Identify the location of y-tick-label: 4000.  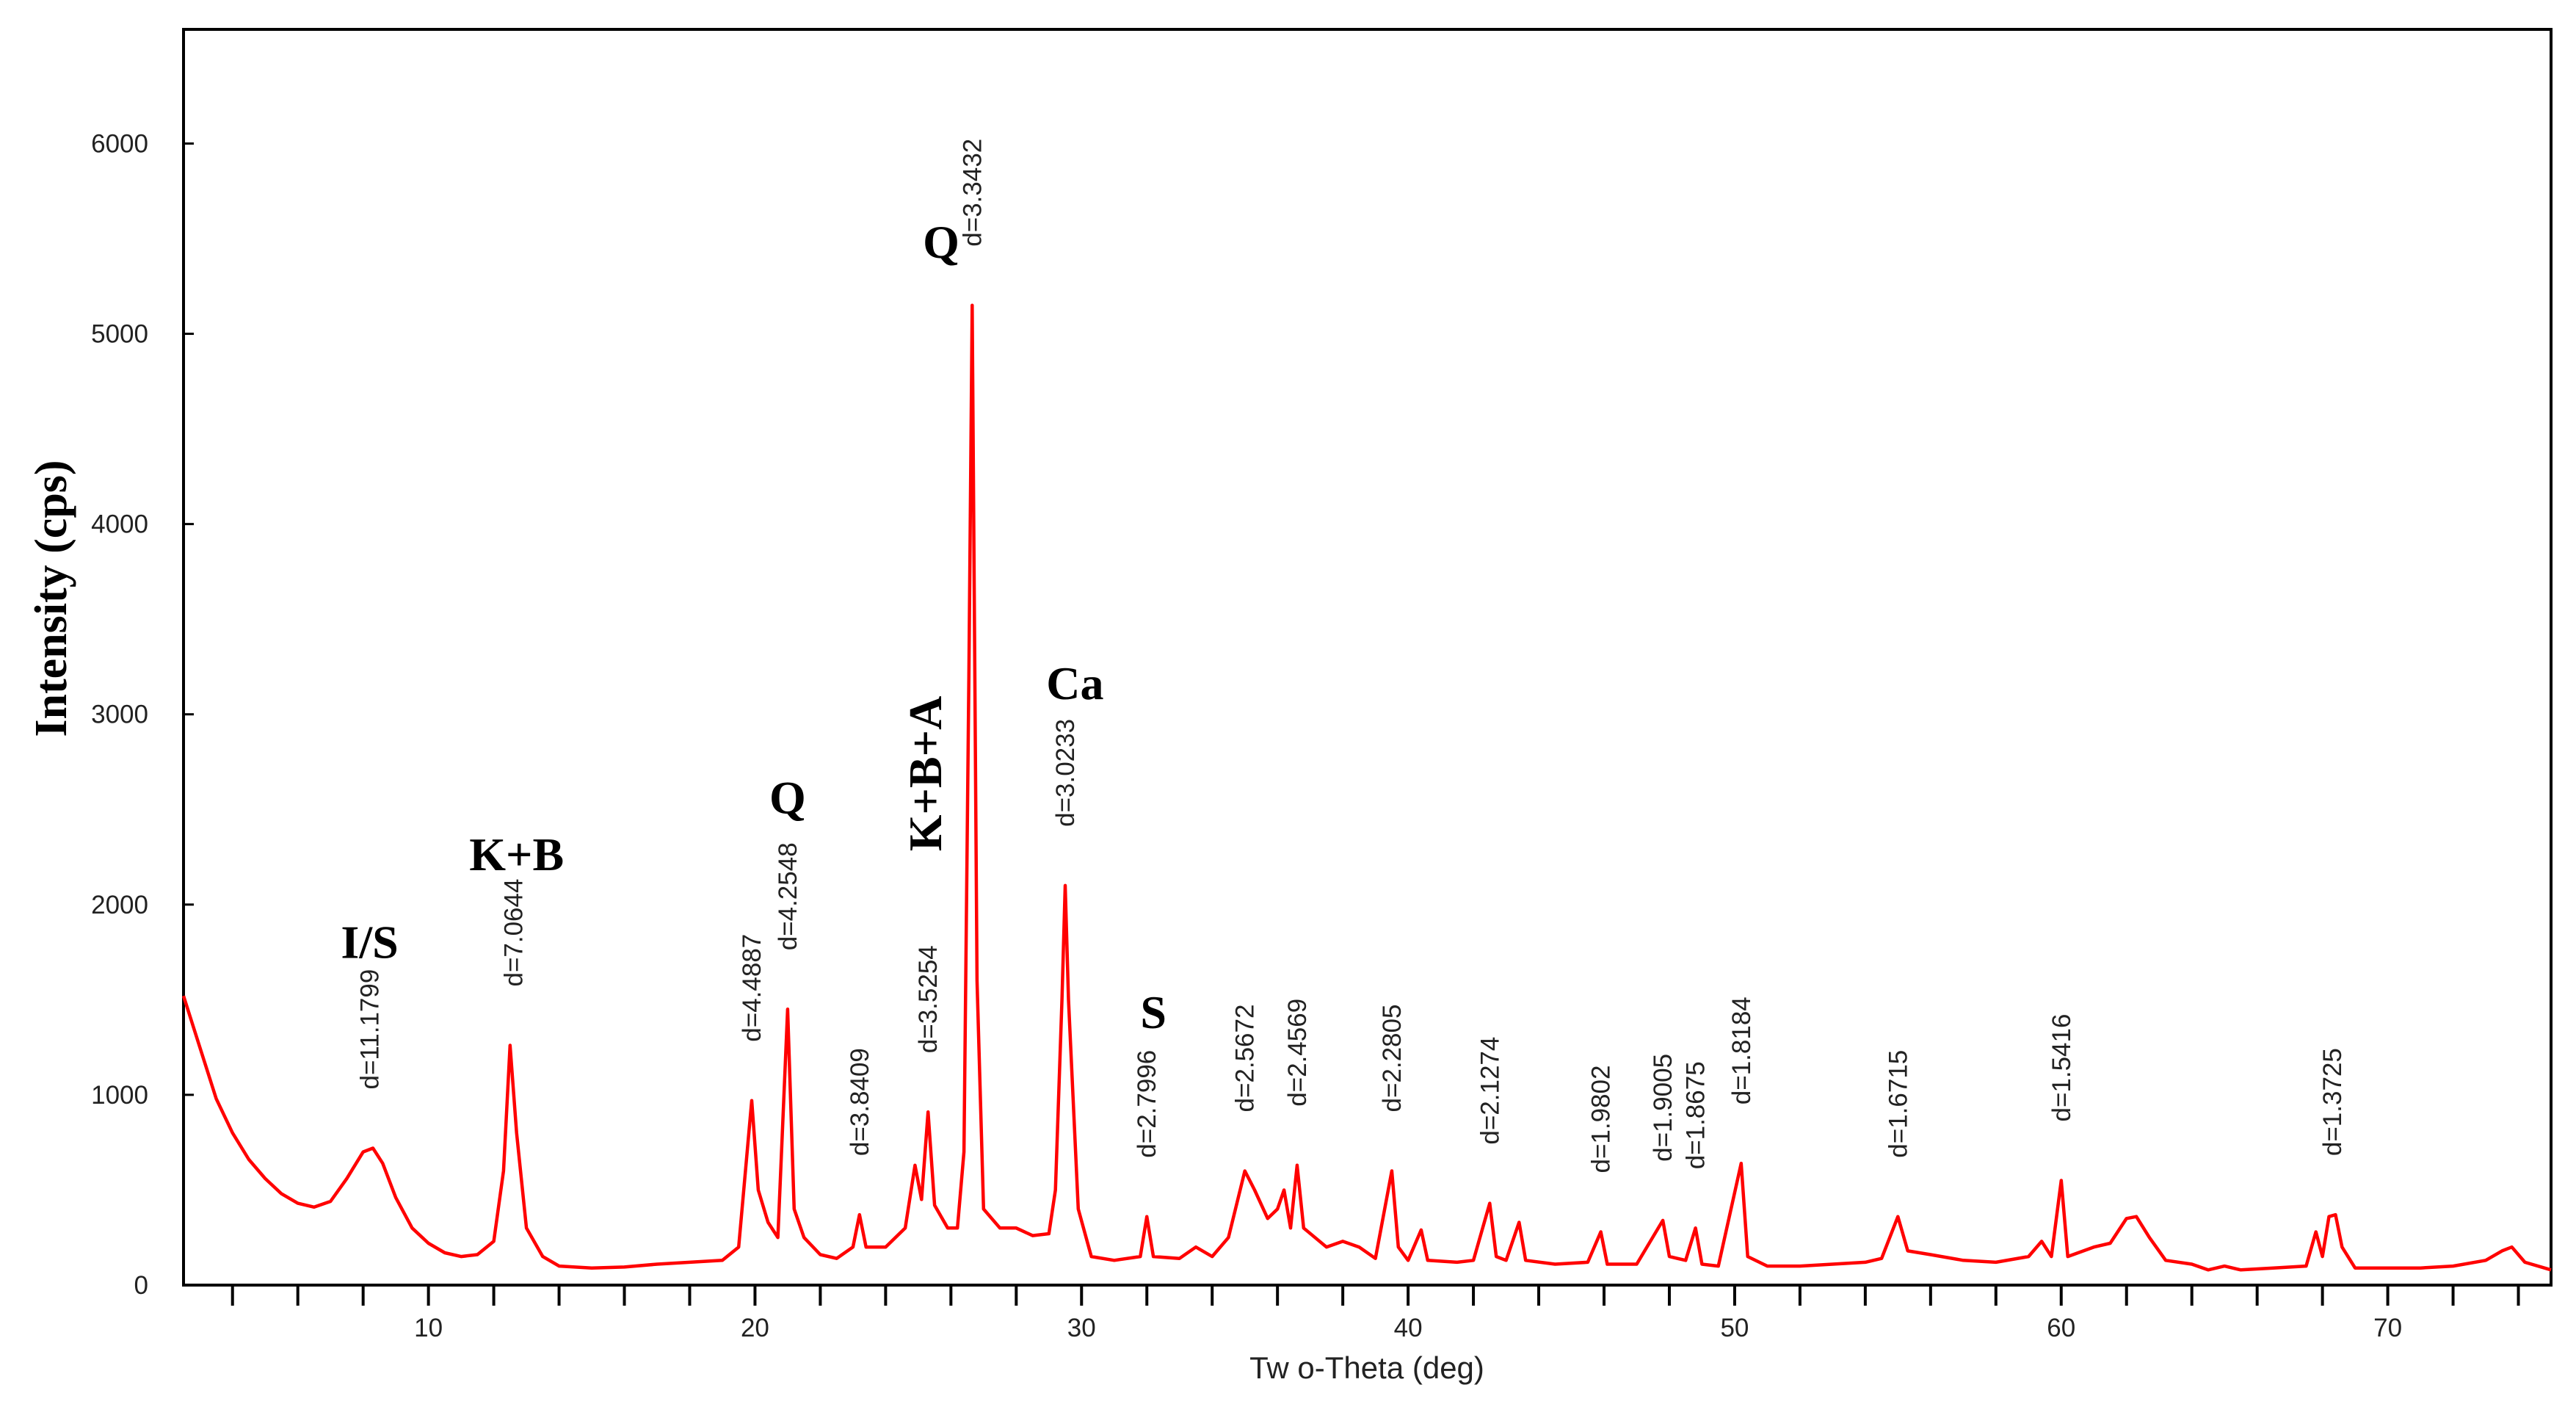
(120, 525).